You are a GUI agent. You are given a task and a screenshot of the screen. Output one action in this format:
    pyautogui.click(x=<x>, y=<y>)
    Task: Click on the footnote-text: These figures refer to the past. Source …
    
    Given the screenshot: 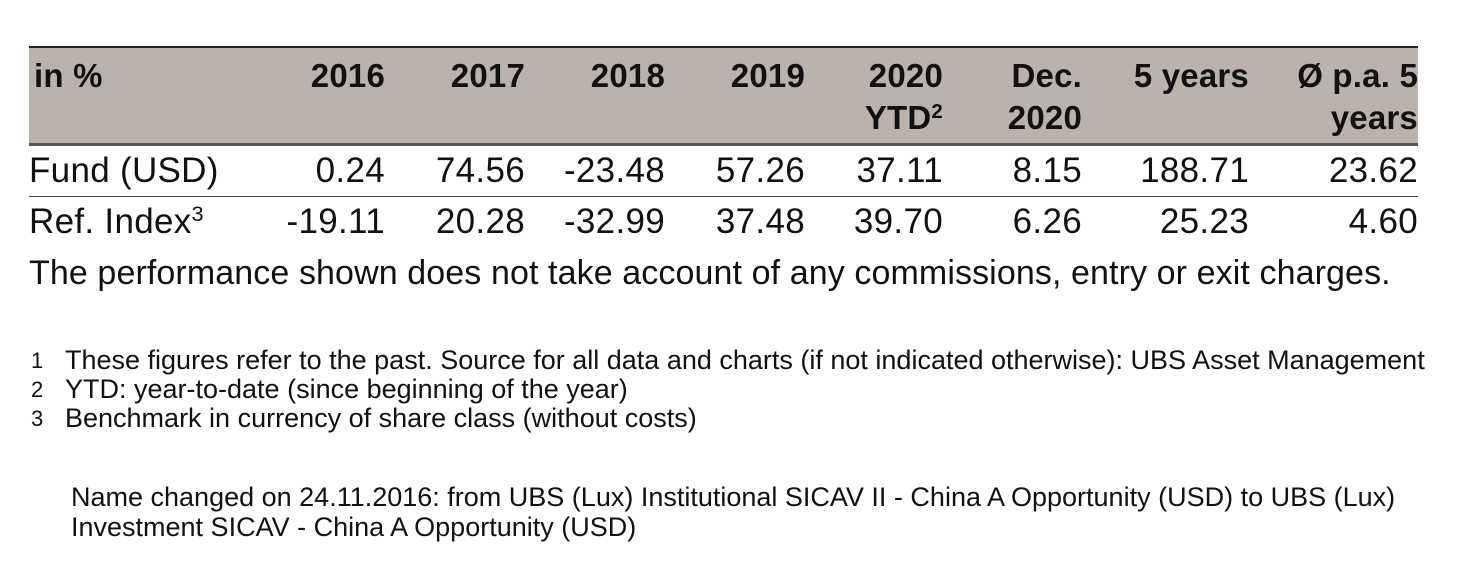 What is the action you would take?
    pyautogui.click(x=745, y=360)
    